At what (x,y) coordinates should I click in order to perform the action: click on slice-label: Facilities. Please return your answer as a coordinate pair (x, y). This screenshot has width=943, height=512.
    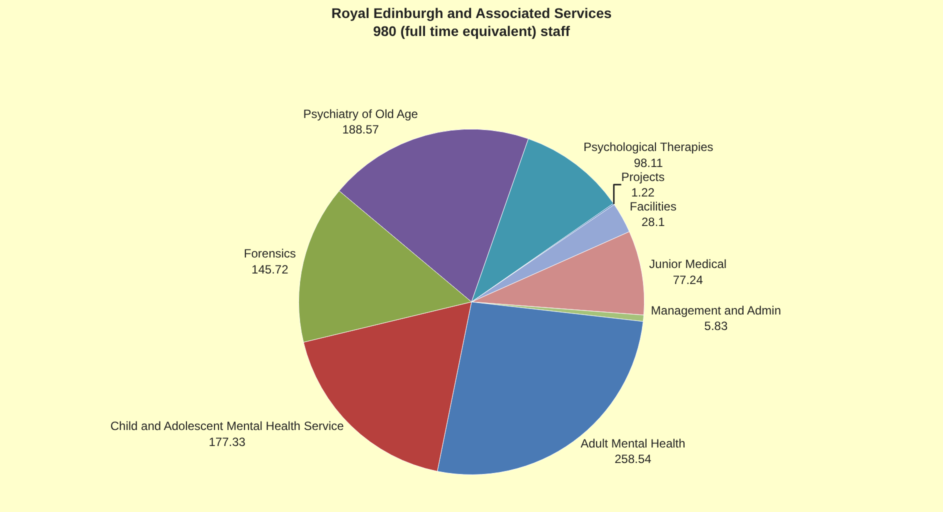
    Looking at the image, I should click on (653, 206).